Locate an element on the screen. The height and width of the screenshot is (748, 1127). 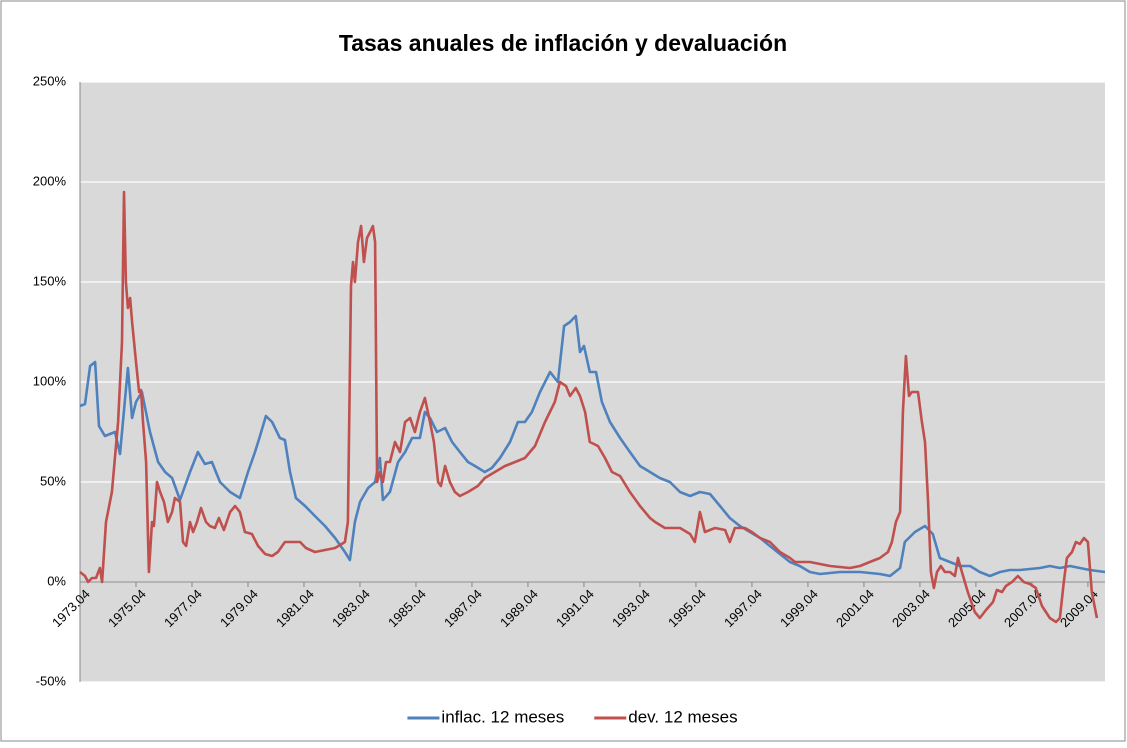
y-tick-label: 100% is located at coordinates (50, 380).